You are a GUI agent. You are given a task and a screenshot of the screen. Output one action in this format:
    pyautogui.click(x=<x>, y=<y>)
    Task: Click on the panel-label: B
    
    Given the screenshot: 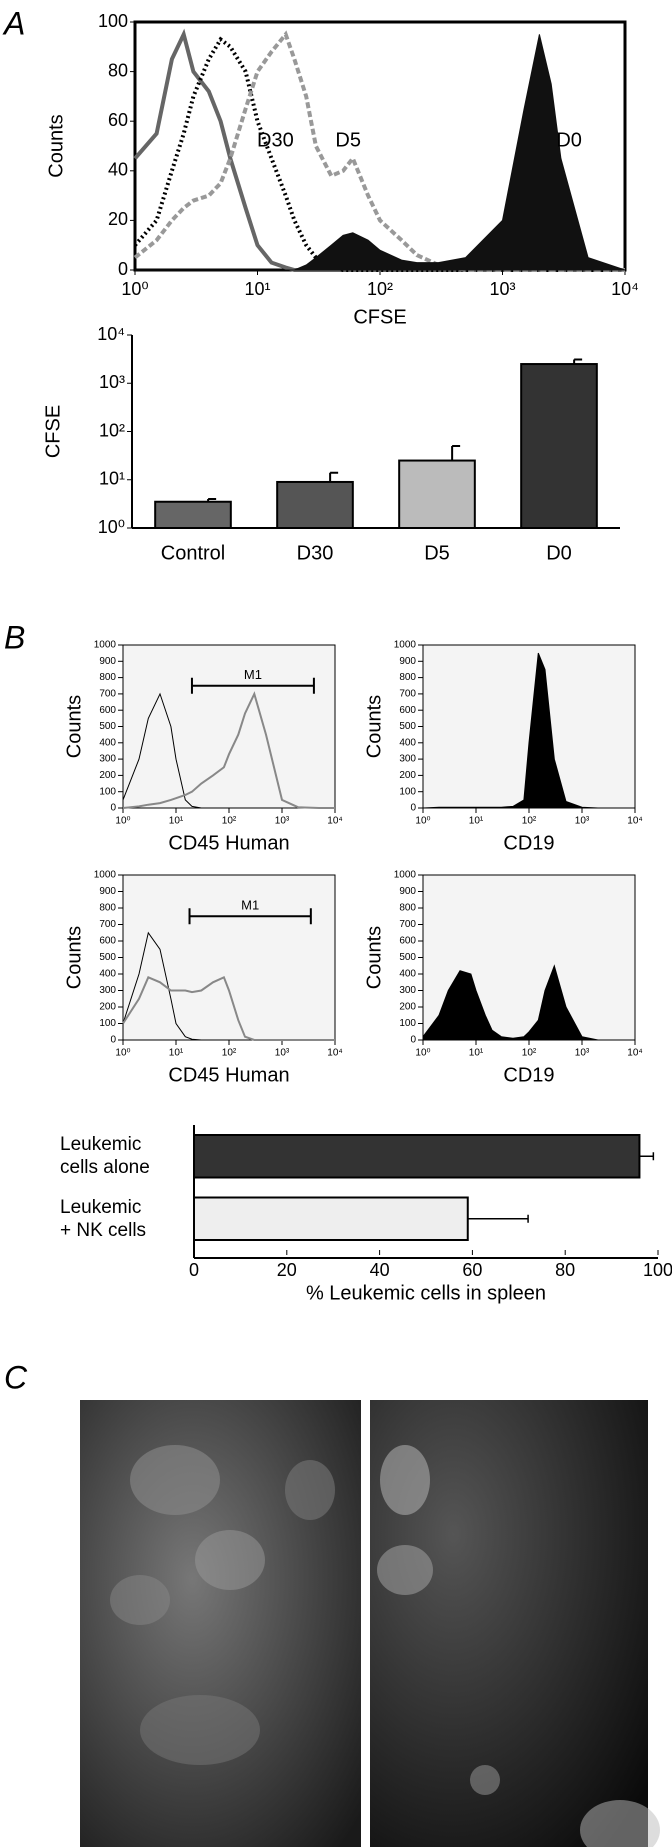 What is the action you would take?
    pyautogui.click(x=14, y=637)
    